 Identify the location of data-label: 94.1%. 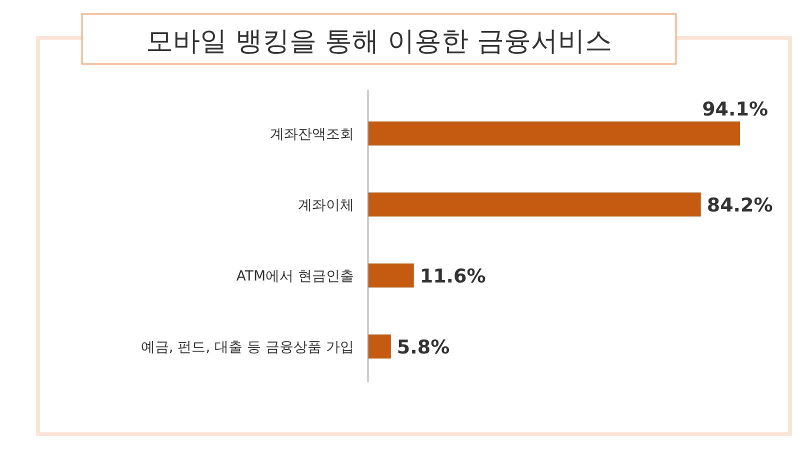
(735, 109).